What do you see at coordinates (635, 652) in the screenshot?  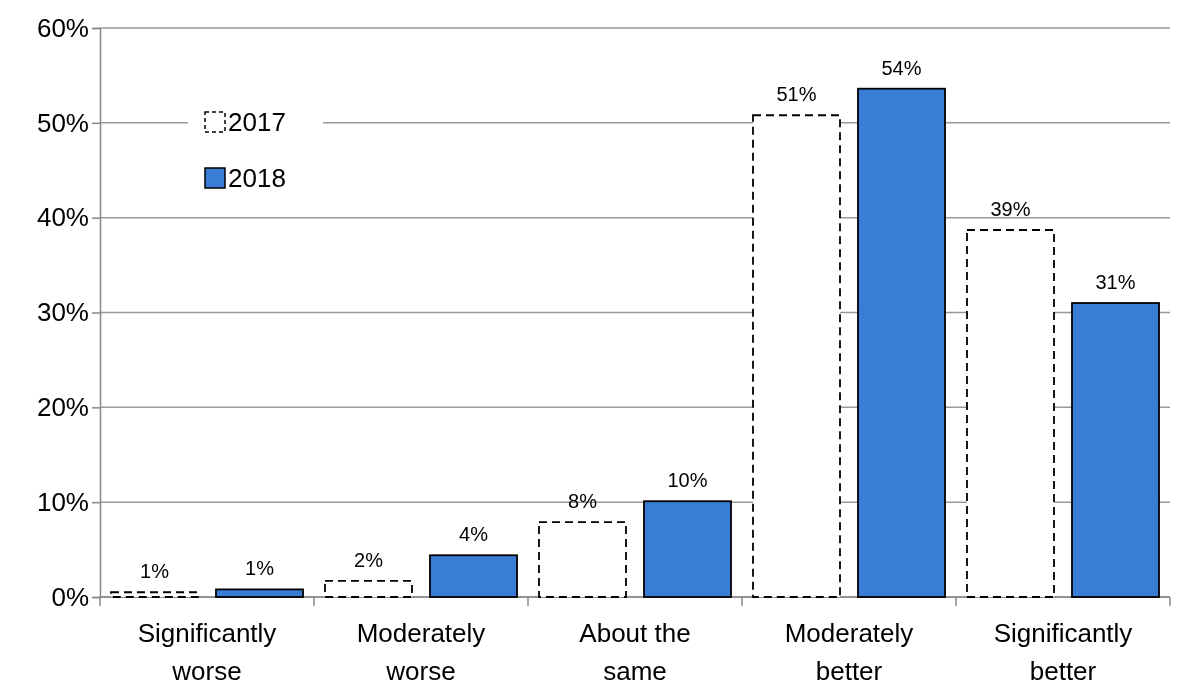 I see `x-tick-label: About the same` at bounding box center [635, 652].